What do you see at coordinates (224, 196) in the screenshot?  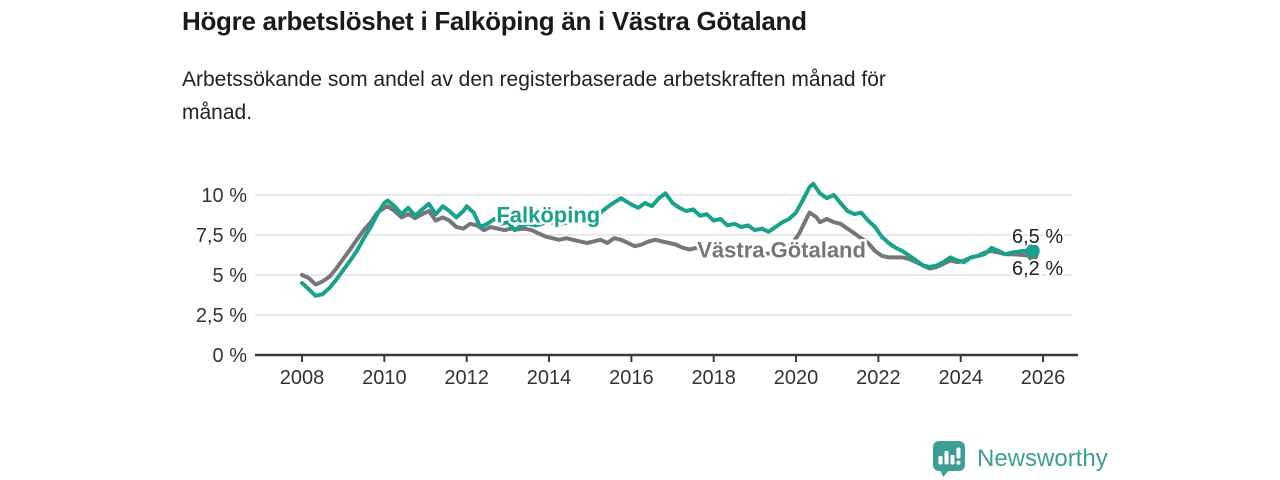 I see `y-tick-label: 10 %` at bounding box center [224, 196].